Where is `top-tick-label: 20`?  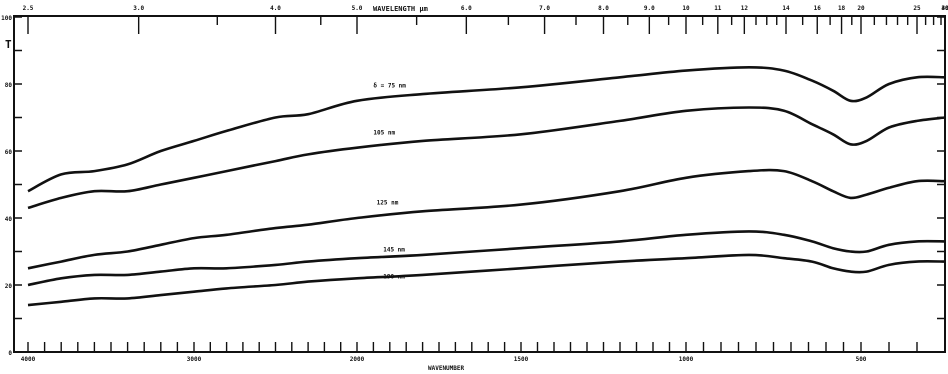
top-tick-label: 20 is located at coordinates (861, 8).